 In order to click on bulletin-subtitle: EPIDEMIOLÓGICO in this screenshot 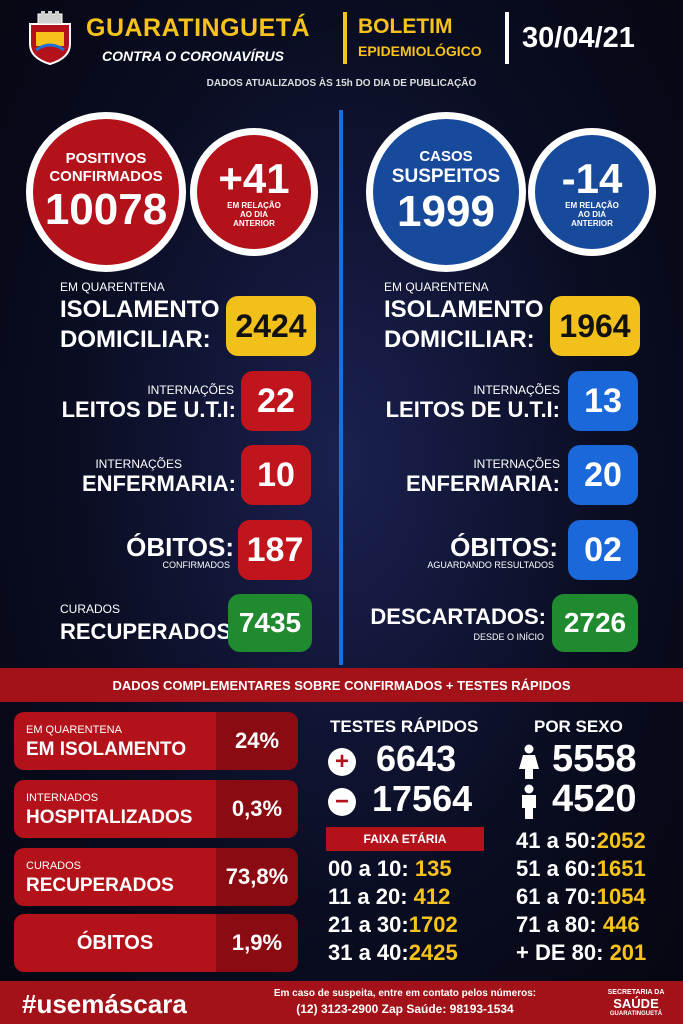, I will do `click(420, 51)`.